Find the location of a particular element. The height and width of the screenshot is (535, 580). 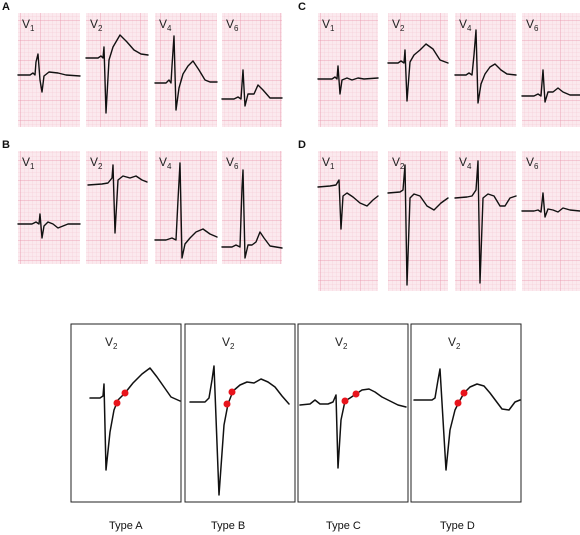

type-b-box: V2 Type B is located at coordinates (240, 427).